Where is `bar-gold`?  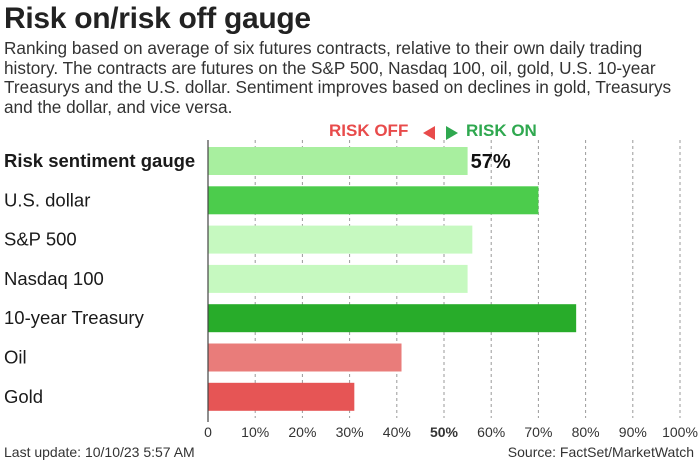 bar-gold is located at coordinates (281, 396).